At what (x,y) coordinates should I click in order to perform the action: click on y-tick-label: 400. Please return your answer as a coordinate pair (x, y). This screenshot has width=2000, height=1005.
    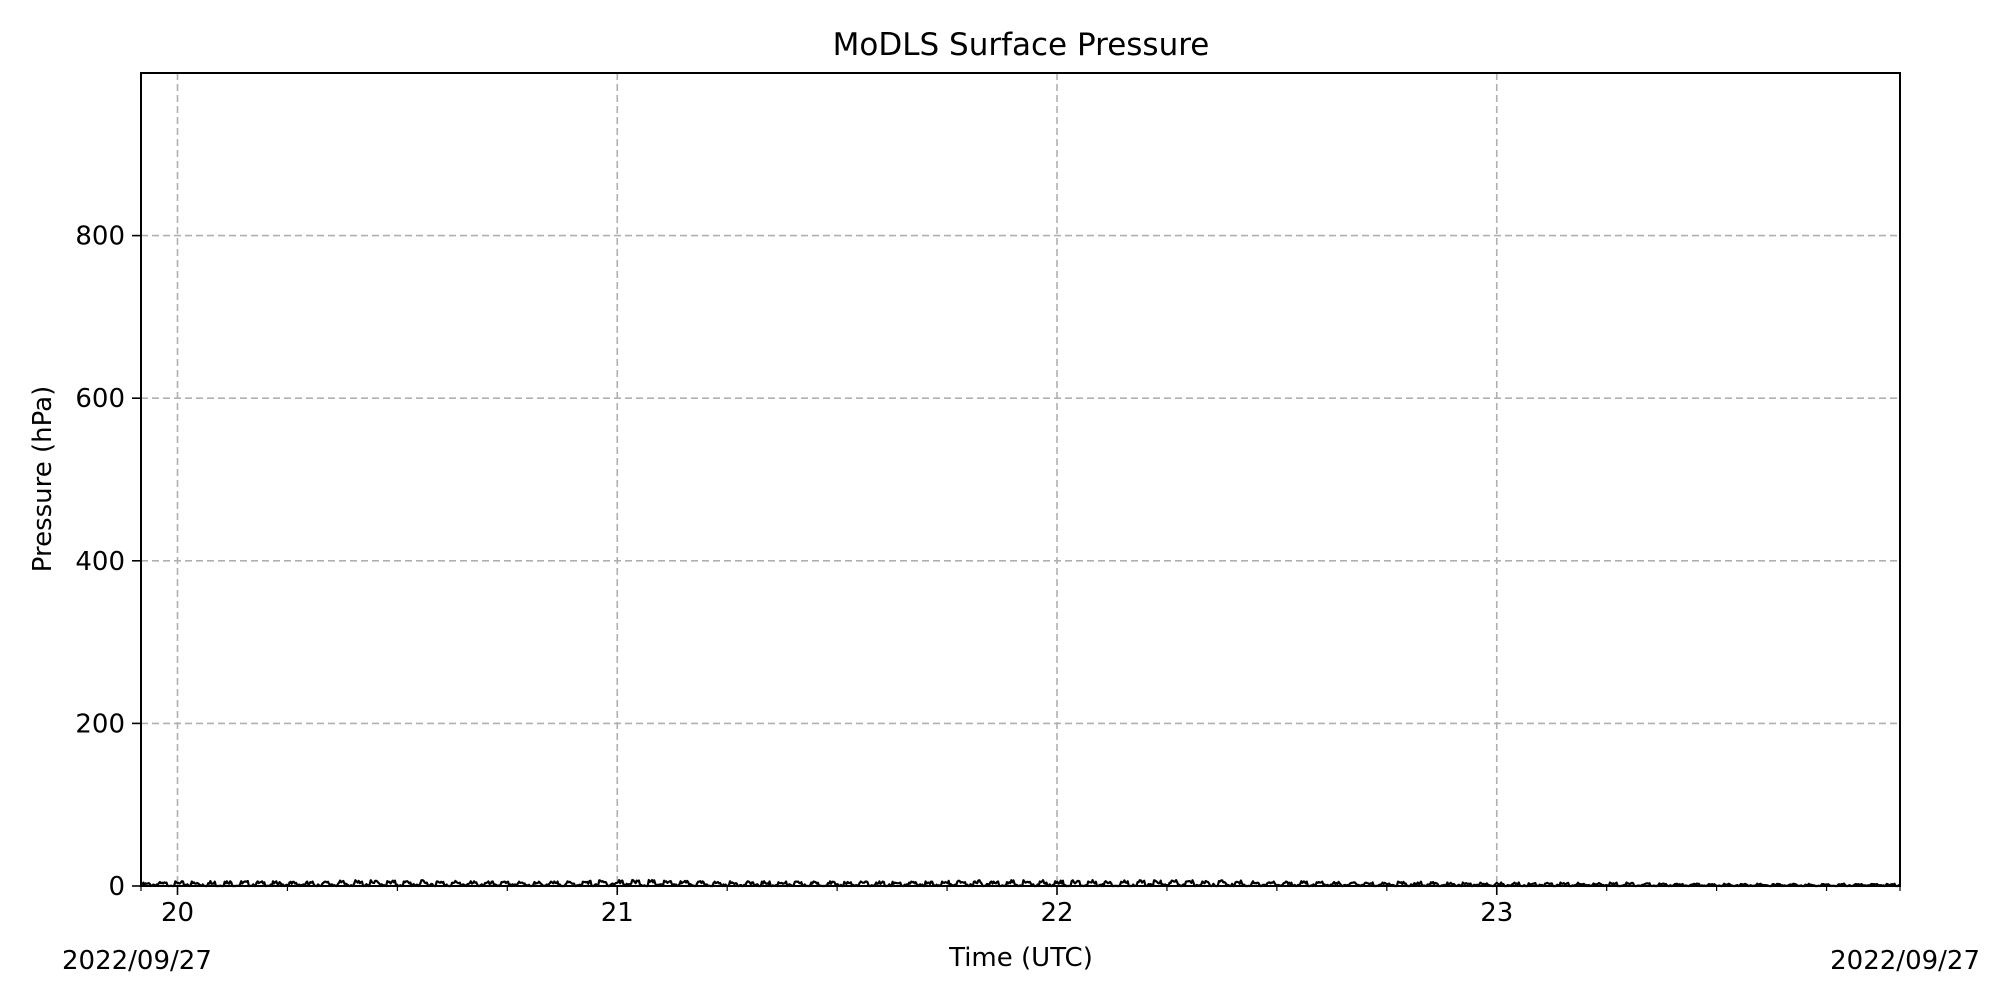
    Looking at the image, I should click on (100, 562).